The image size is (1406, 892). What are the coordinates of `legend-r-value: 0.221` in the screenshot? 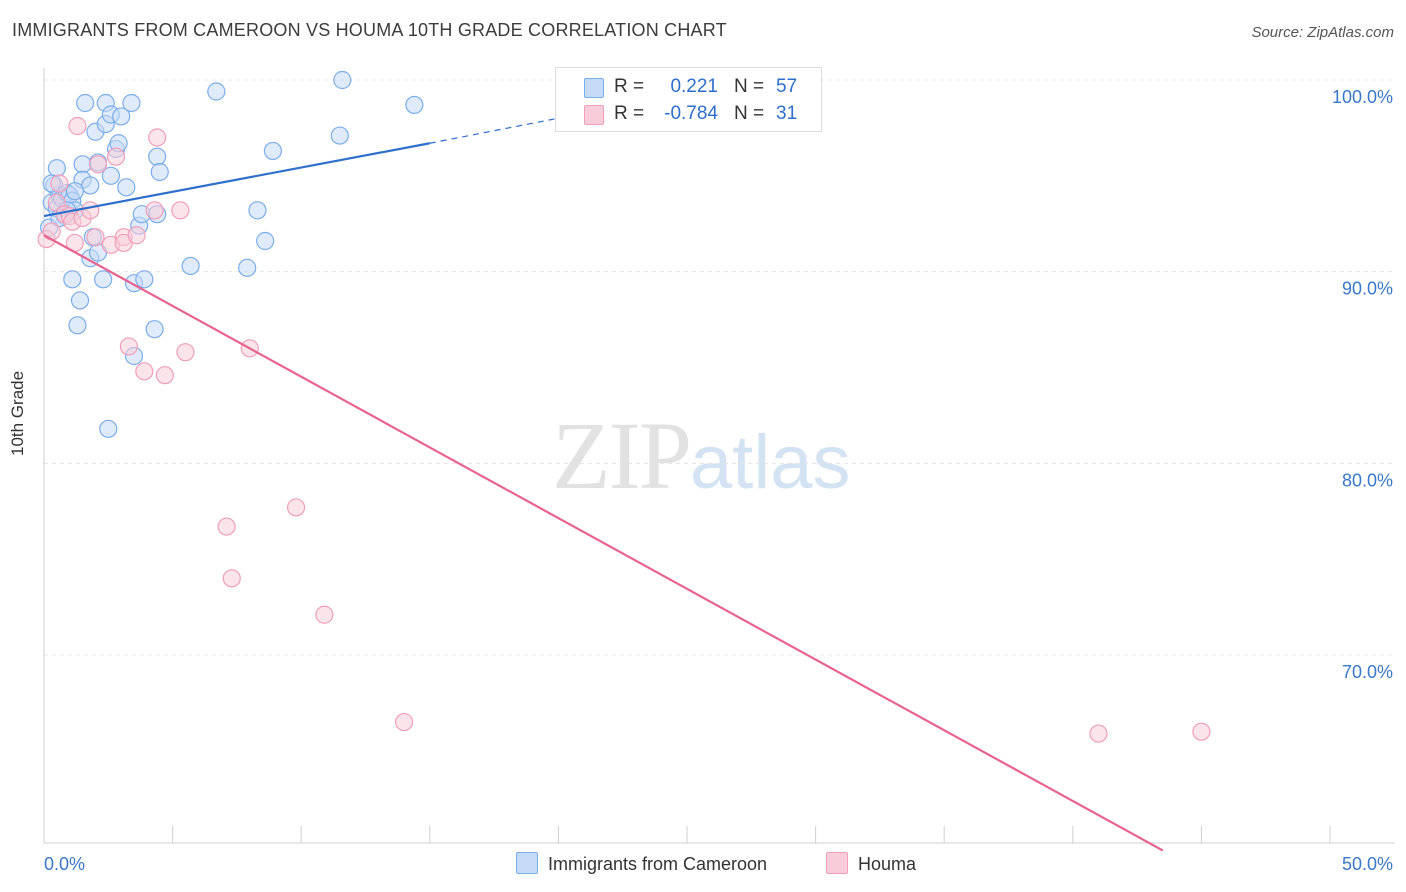 It's located at (694, 86).